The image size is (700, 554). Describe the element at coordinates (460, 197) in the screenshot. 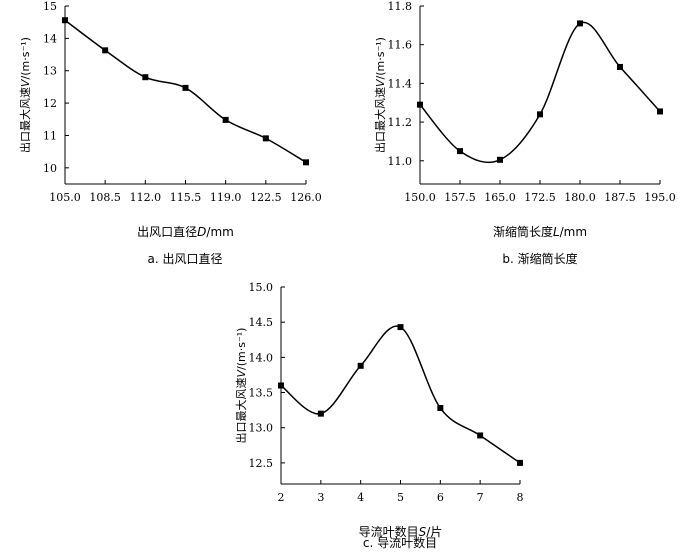

I see `x-tick-label: 157.5` at that location.